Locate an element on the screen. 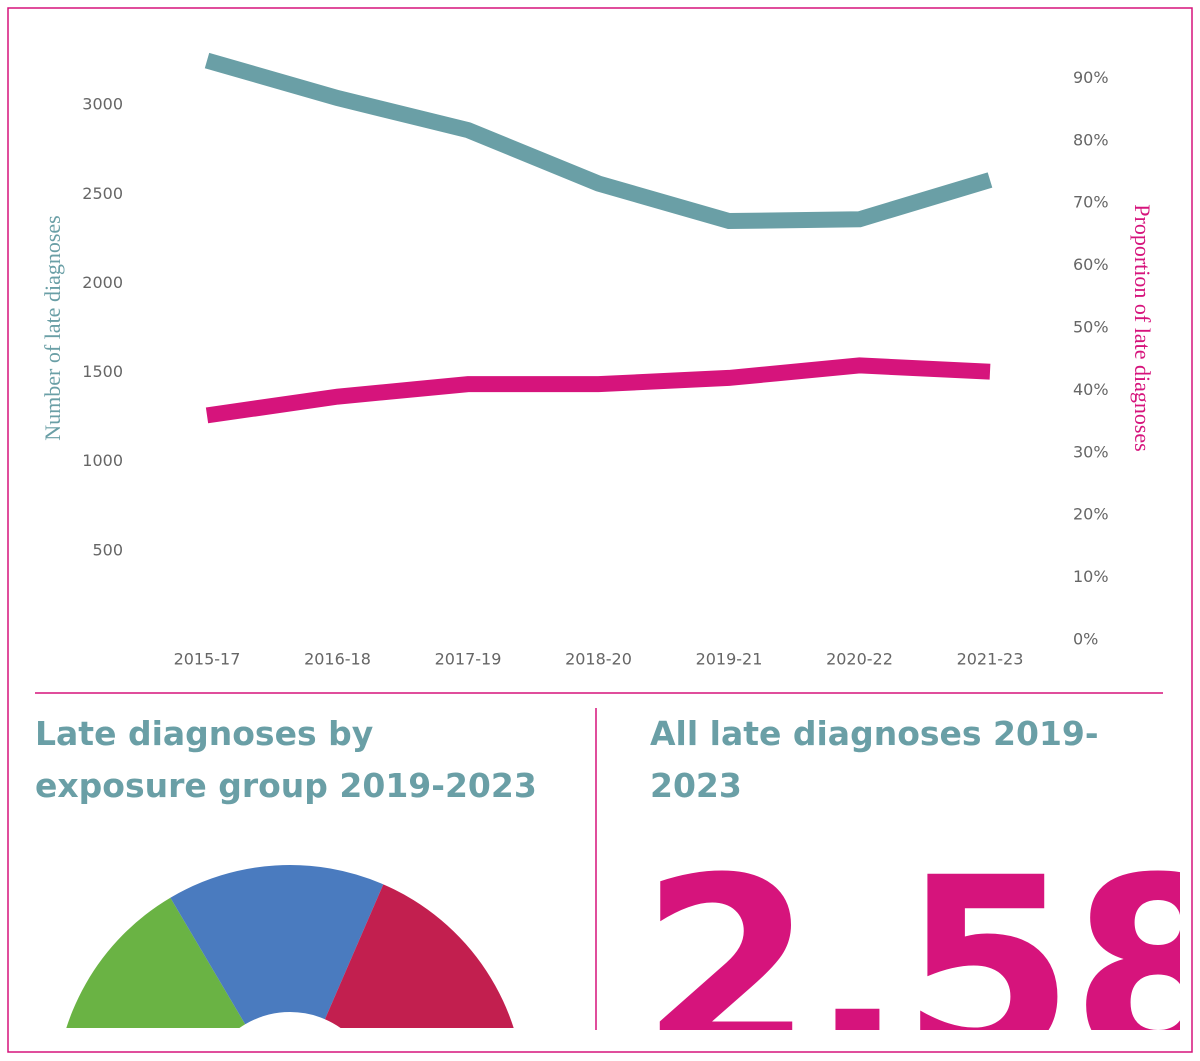  y-tick-label: 3000 is located at coordinates (102, 104).